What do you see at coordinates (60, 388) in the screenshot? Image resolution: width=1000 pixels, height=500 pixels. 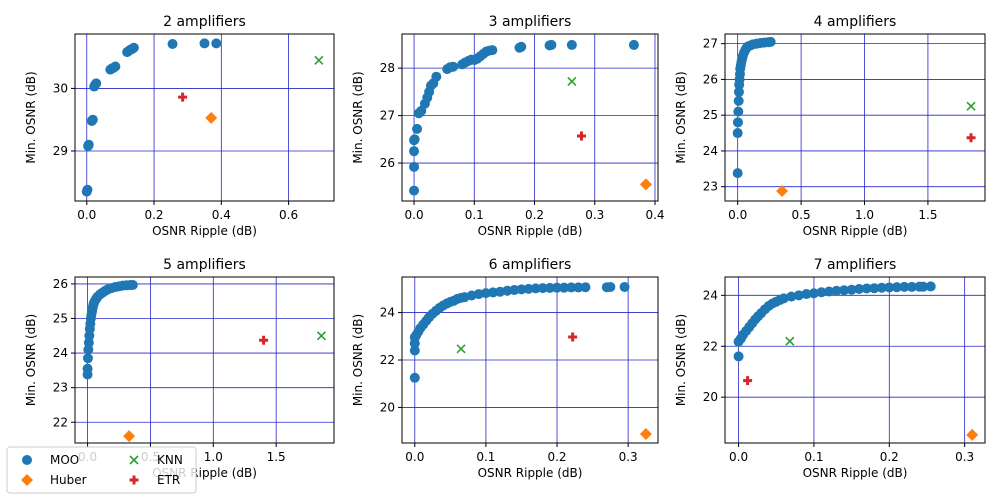 I see `y-tick-label: 23` at bounding box center [60, 388].